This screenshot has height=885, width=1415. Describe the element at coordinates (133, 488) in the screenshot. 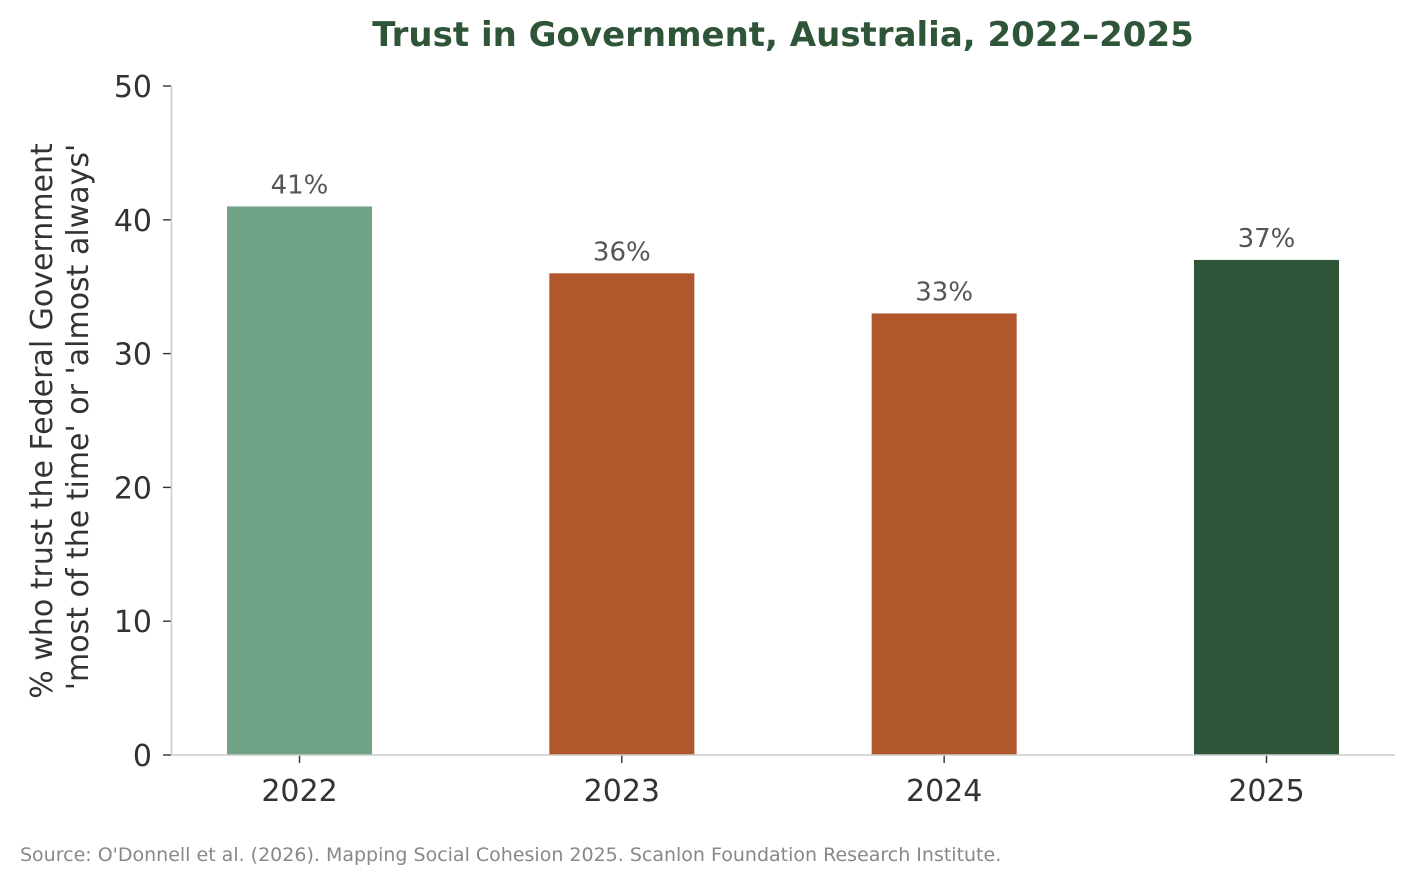

I see `y-tick-label: 20` at that location.